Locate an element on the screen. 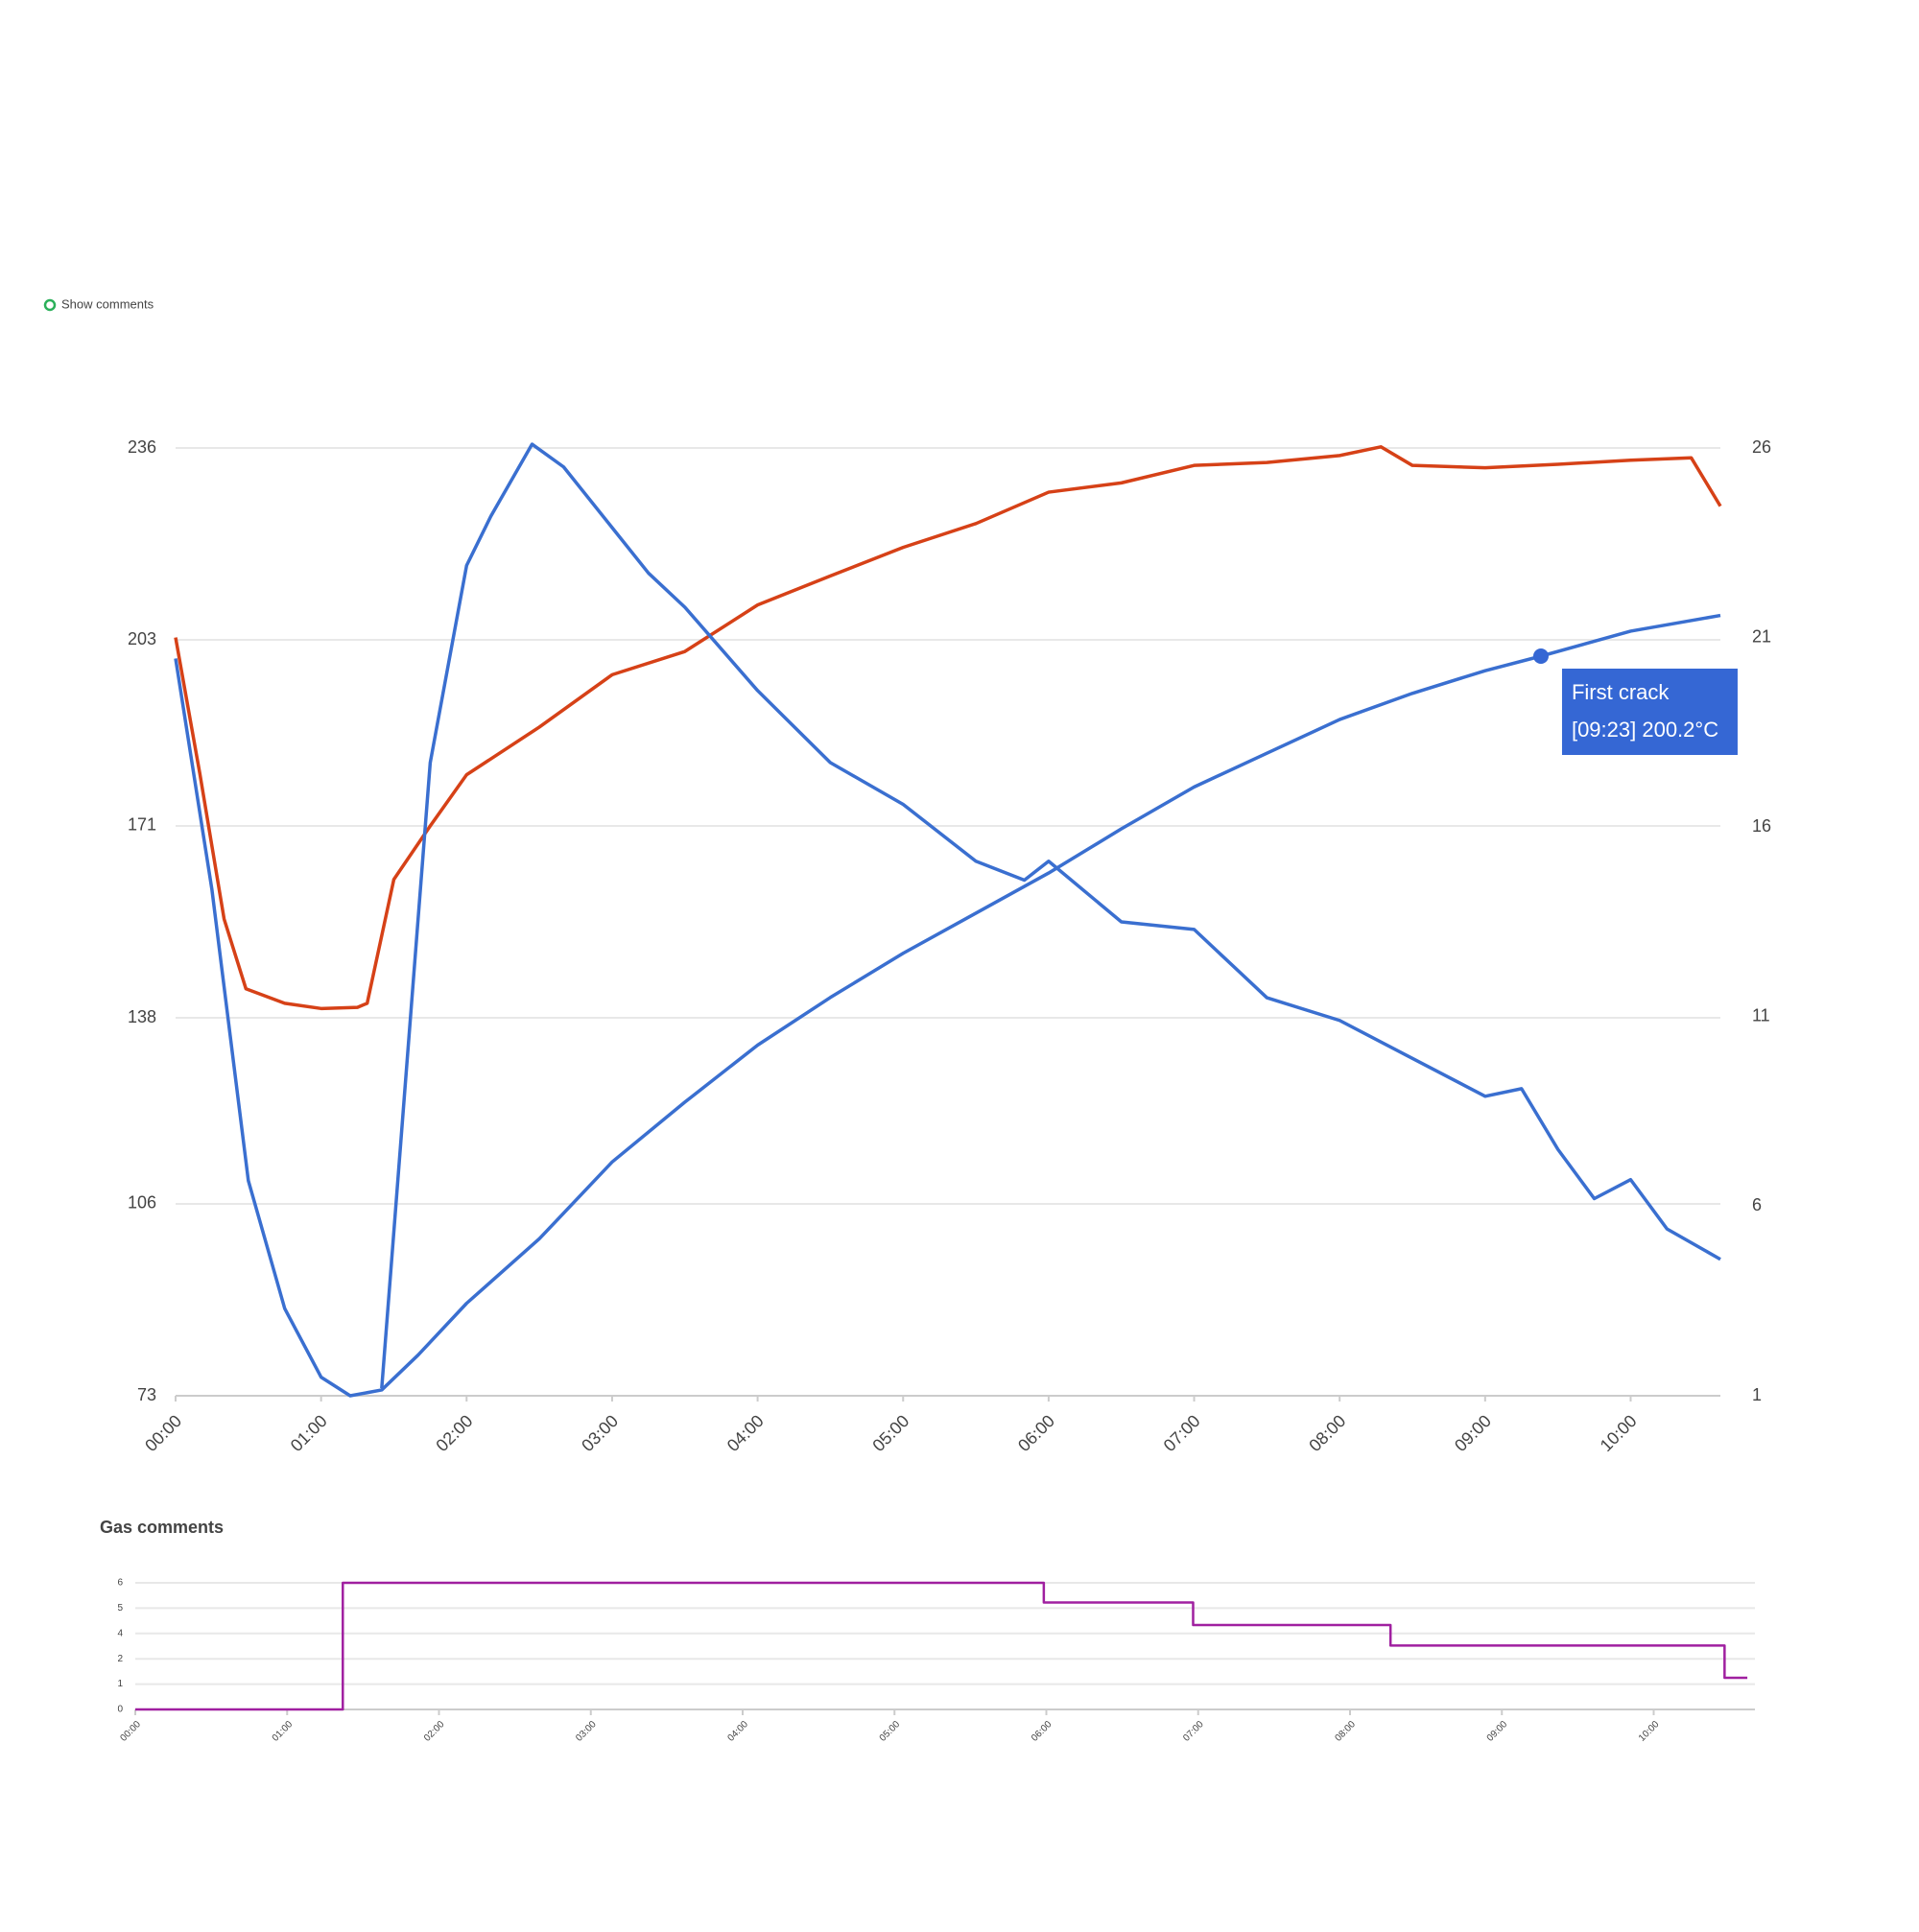 This screenshot has height=1932, width=1919. annotation-text: [09:23] 200.2°C is located at coordinates (1645, 730).